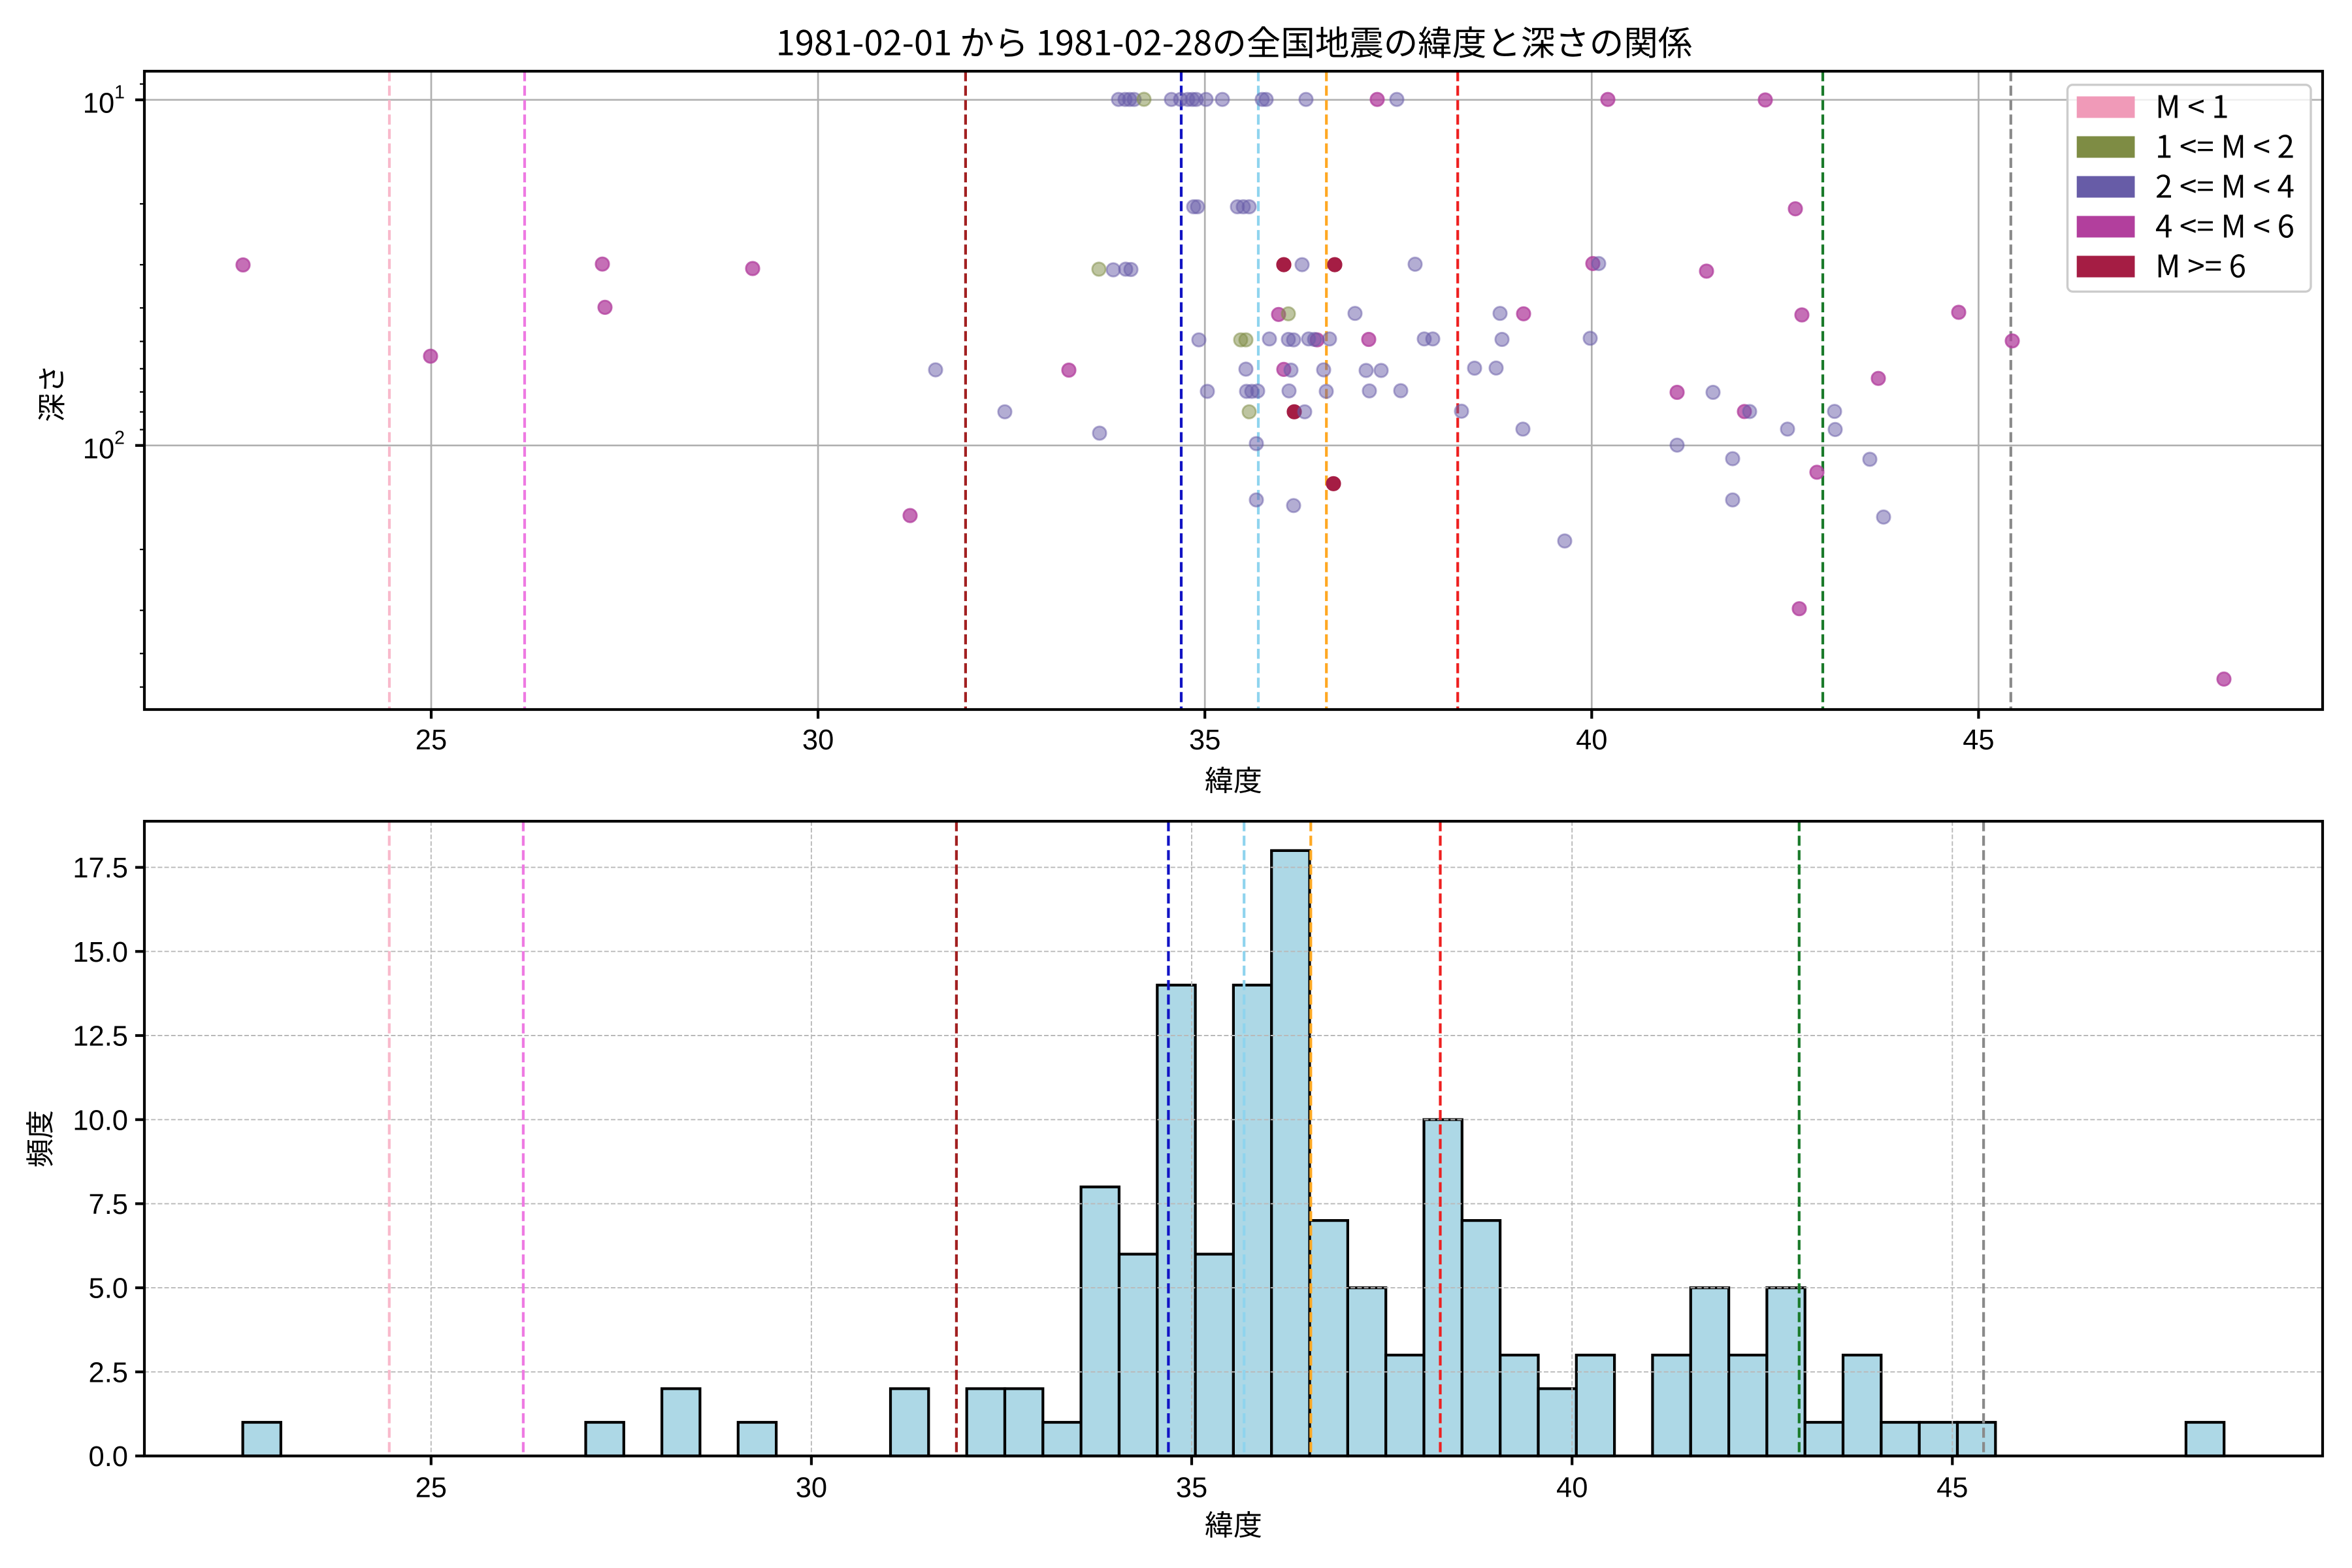 The width and height of the screenshot is (2352, 1568). I want to click on svg-text: 15.0, so click(100, 952).